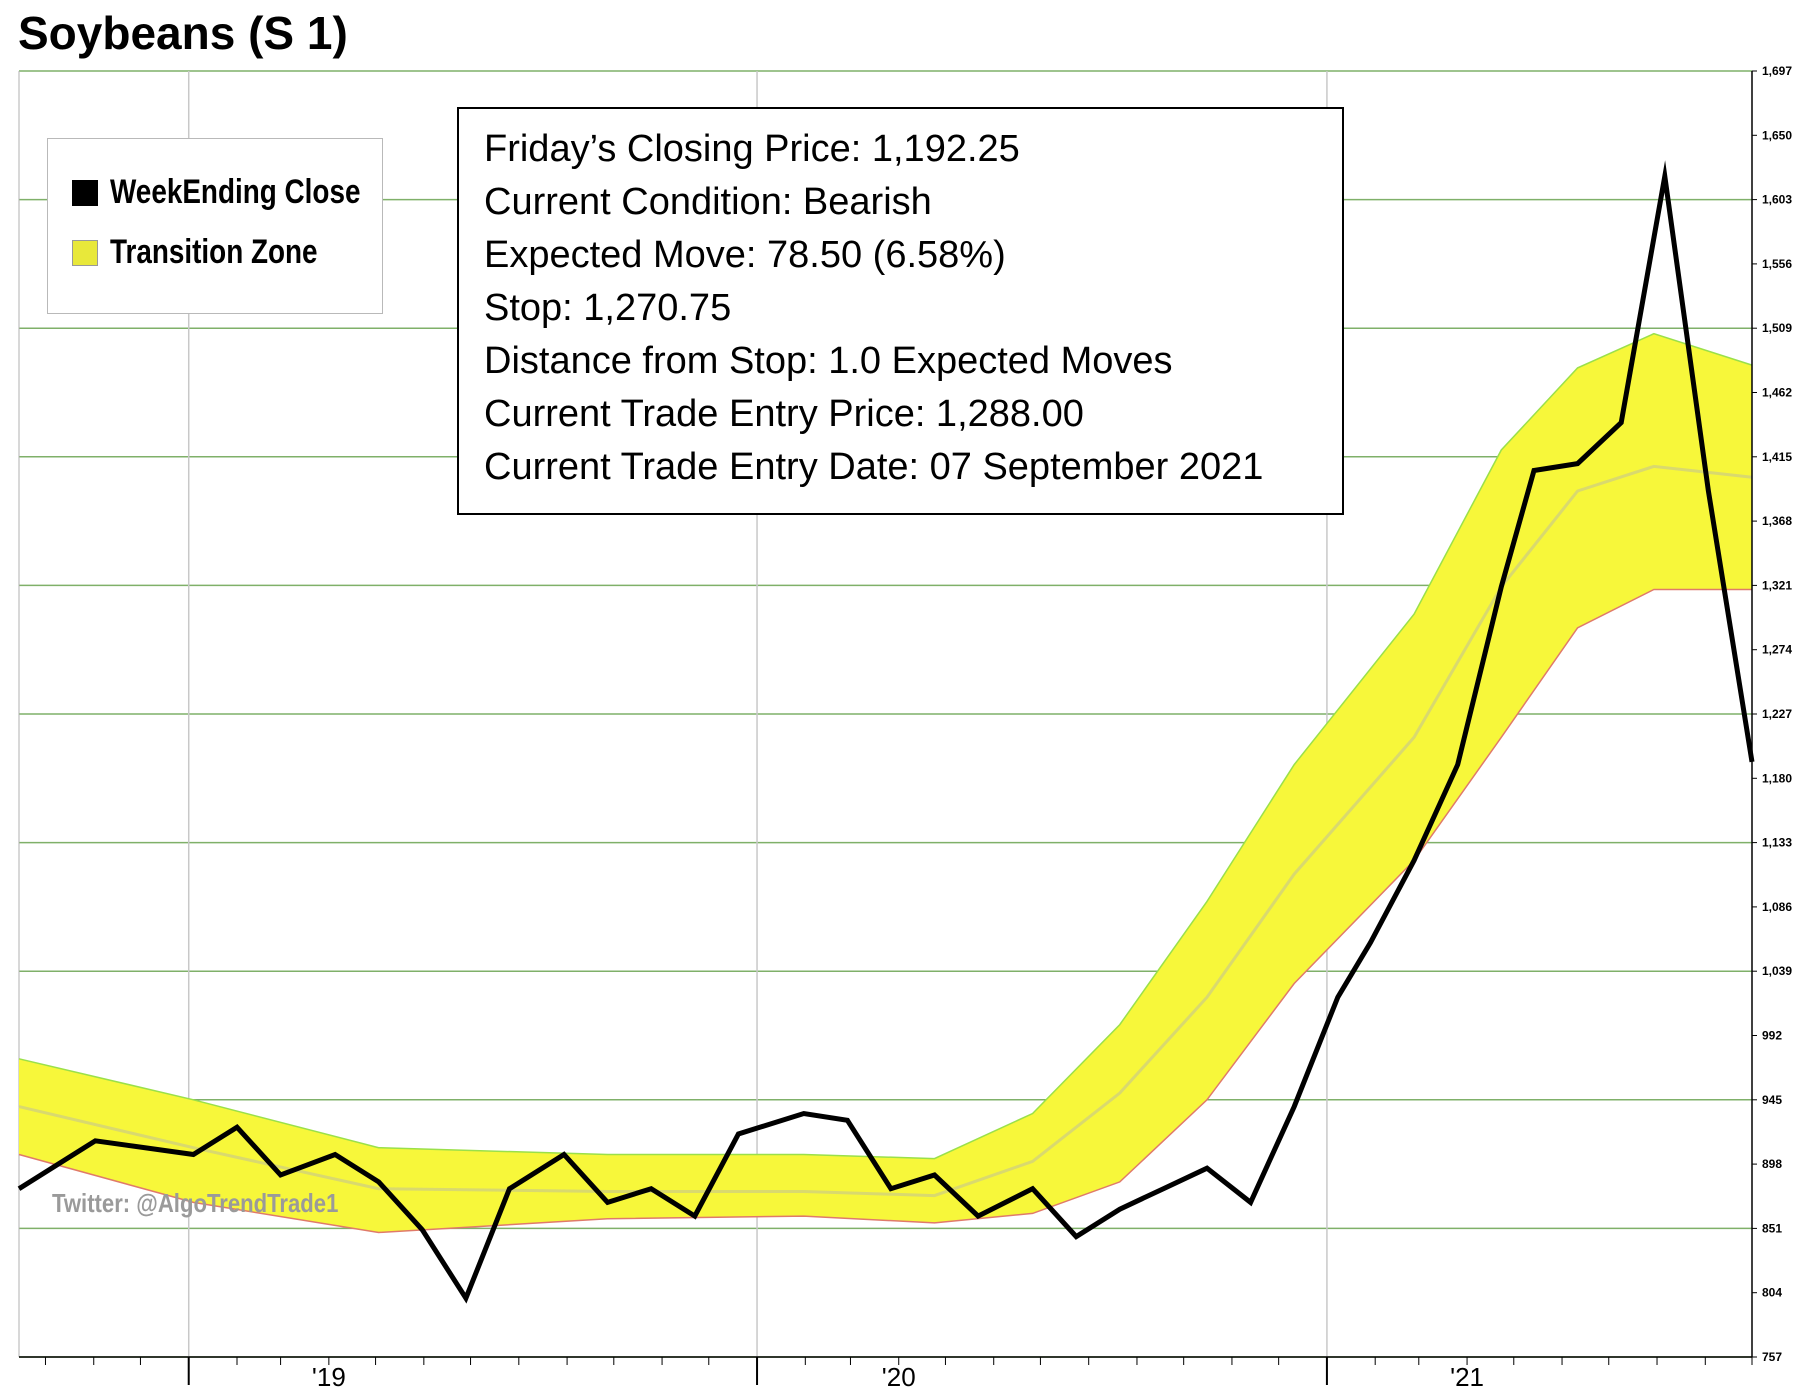 This screenshot has width=1807, height=1398. What do you see at coordinates (1777, 521) in the screenshot?
I see `y-tick-label: 1,368` at bounding box center [1777, 521].